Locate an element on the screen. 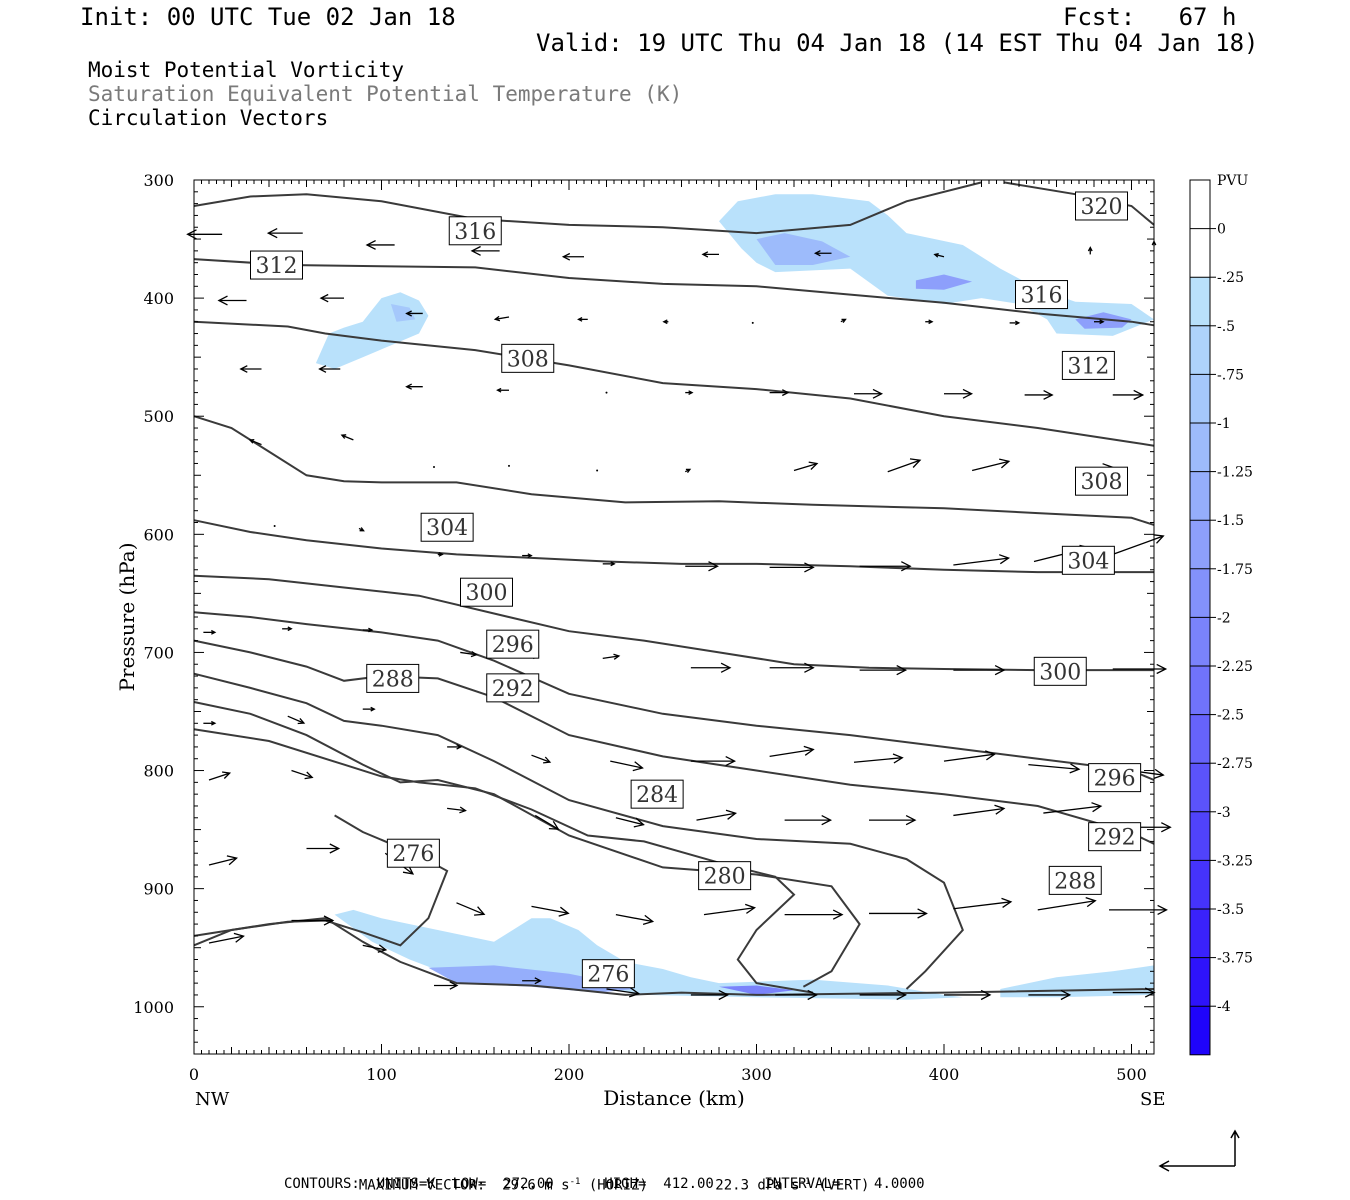 The image size is (1350, 1200). colorbar-label: 0 is located at coordinates (1221, 230).